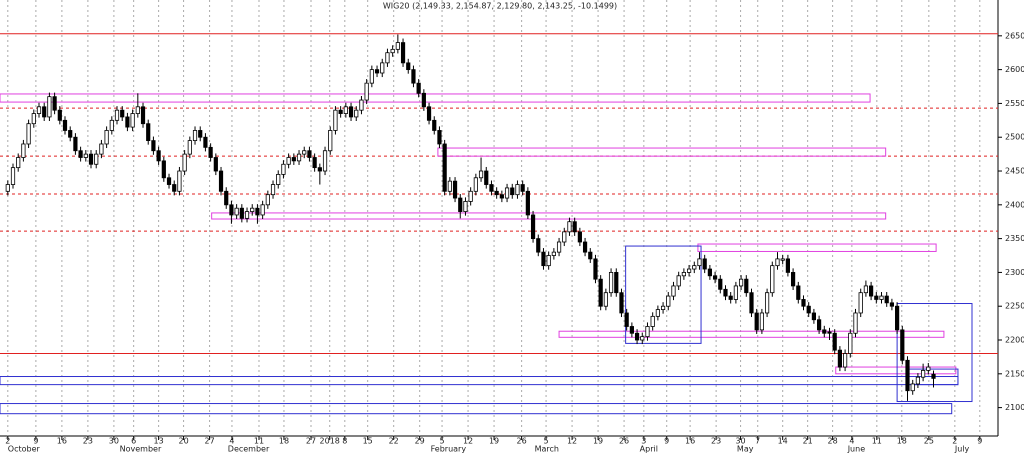  Describe the element at coordinates (449, 449) in the screenshot. I see `month-label: February` at that location.